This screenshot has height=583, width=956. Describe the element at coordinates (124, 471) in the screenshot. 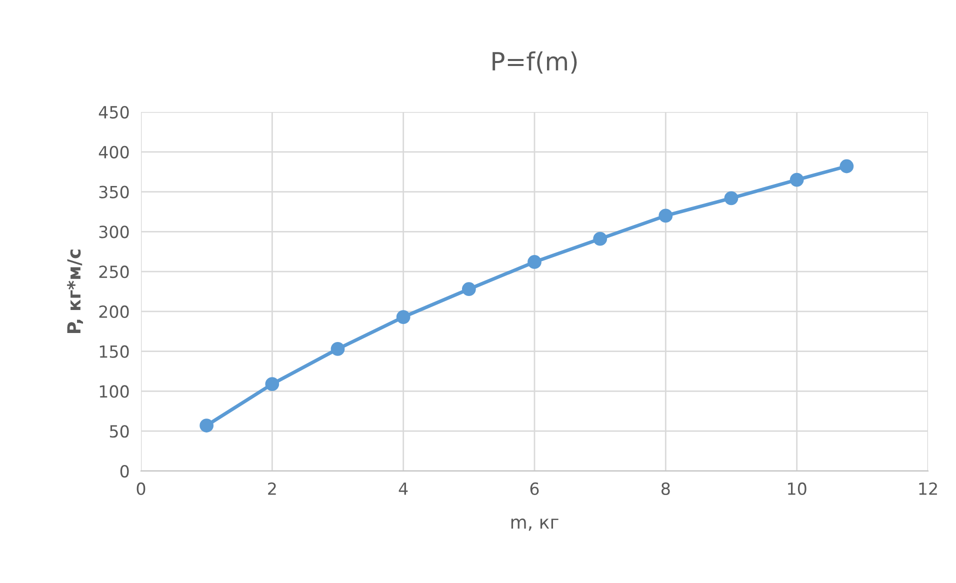

I see `y-tick-label: 0` at that location.